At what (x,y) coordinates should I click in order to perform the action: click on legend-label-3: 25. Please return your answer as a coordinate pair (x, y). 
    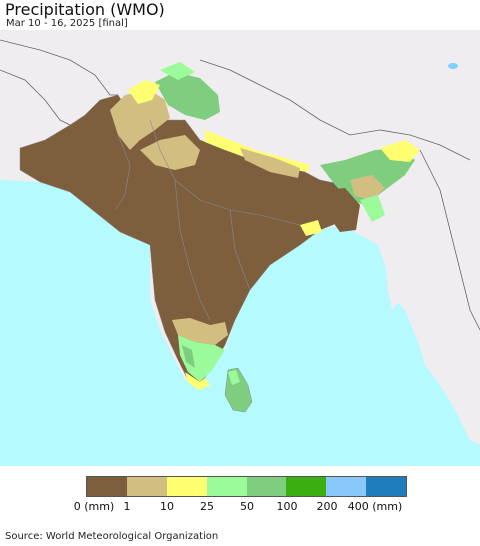
    Looking at the image, I should click on (207, 506).